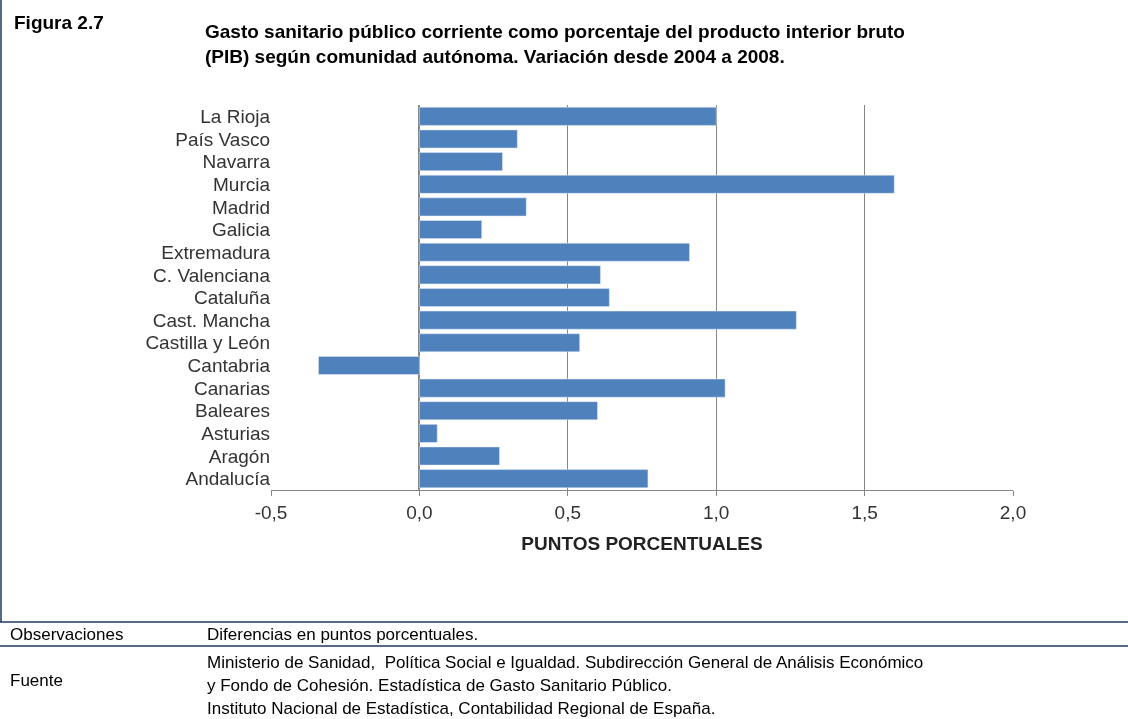 The image size is (1128, 719). Describe the element at coordinates (67, 634) in the screenshot. I see `text: Observaciones` at that location.